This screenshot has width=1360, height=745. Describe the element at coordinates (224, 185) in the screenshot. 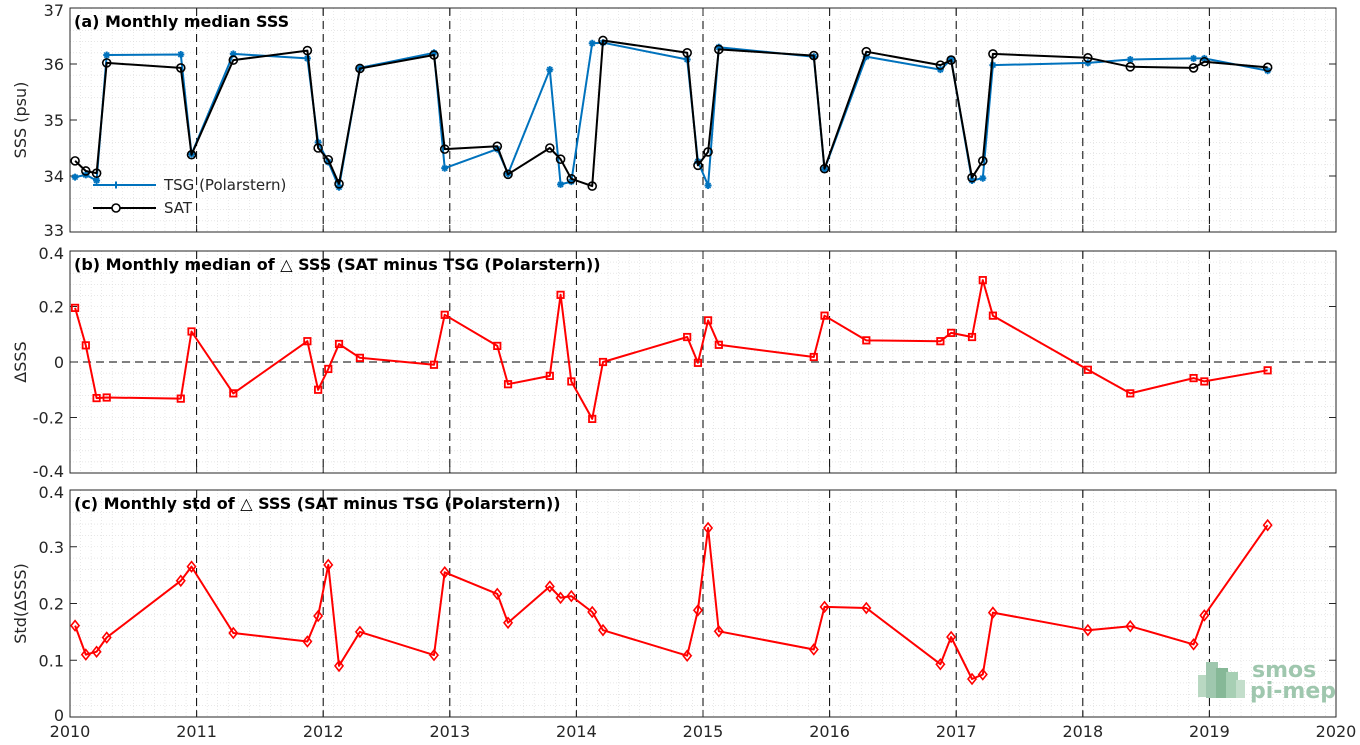

I see `legend-label: TSG (Polarstern)` at that location.